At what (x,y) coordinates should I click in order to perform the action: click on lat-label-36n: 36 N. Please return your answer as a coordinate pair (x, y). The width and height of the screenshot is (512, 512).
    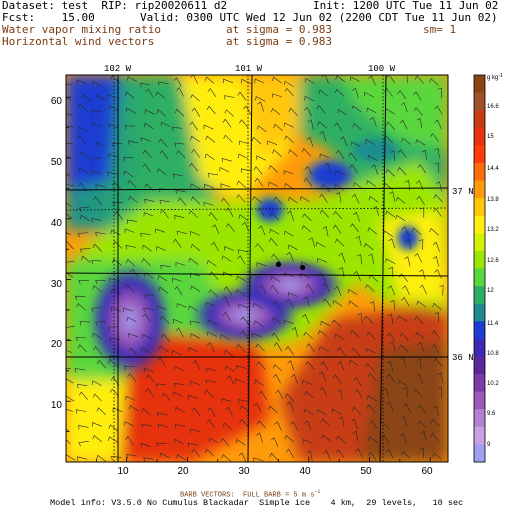
    Looking at the image, I should click on (463, 358).